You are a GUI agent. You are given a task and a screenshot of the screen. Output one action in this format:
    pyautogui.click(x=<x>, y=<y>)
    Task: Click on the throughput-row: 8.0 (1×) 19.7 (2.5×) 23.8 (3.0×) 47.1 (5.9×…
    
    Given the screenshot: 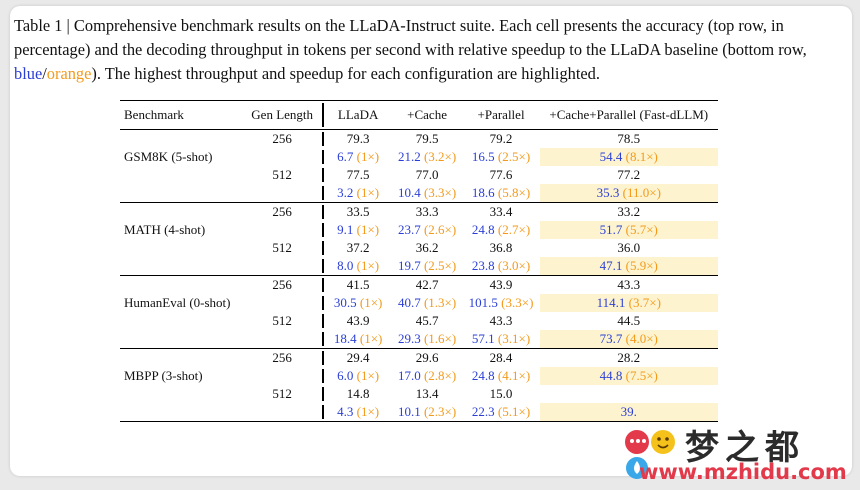 What is the action you would take?
    pyautogui.click(x=419, y=266)
    